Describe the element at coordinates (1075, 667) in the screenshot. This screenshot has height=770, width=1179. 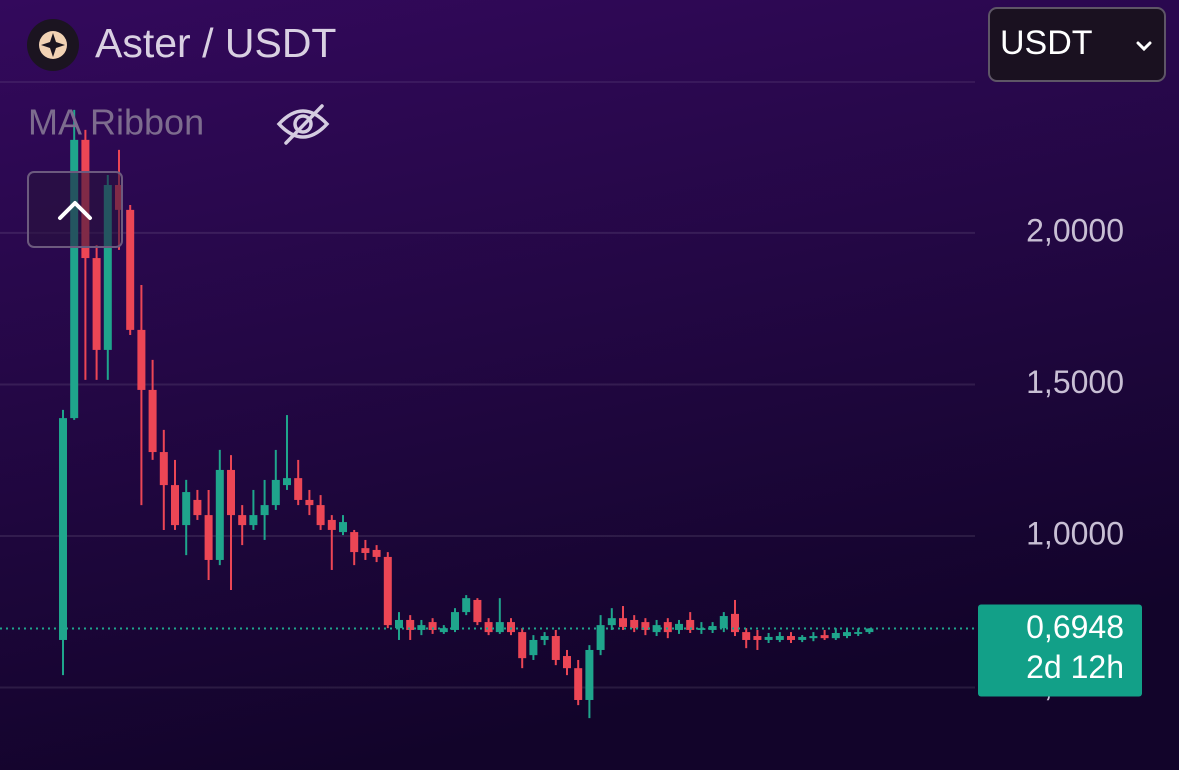
I see `countdown-label: 2d 12h` at that location.